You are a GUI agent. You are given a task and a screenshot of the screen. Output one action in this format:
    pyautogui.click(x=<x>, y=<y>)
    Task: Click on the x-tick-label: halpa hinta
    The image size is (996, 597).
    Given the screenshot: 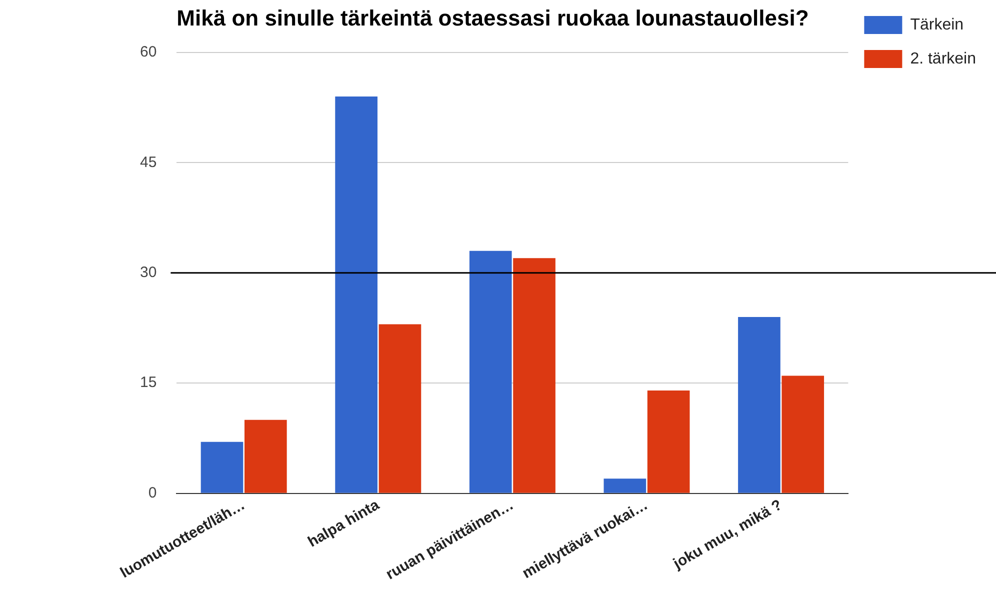 What is the action you would take?
    pyautogui.click(x=344, y=523)
    